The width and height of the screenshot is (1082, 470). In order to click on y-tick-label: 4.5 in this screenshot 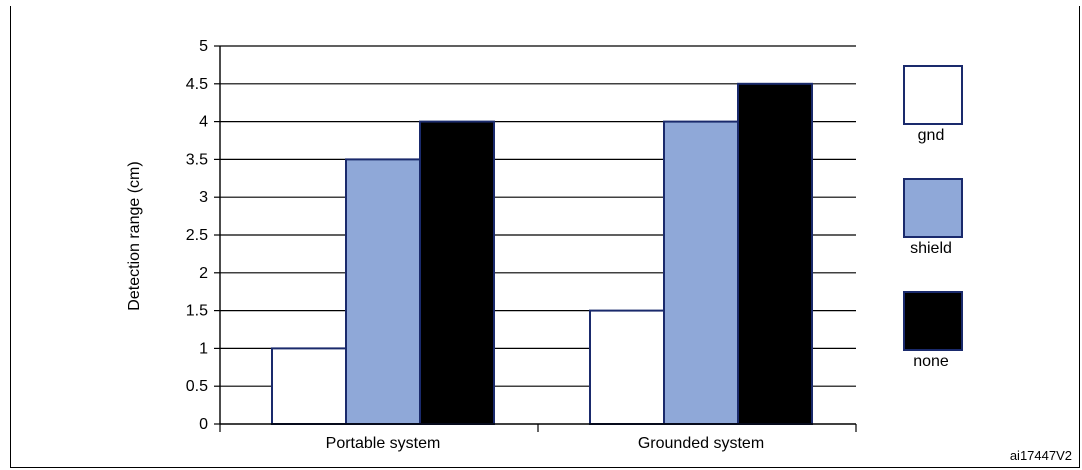, I will do `click(197, 84)`.